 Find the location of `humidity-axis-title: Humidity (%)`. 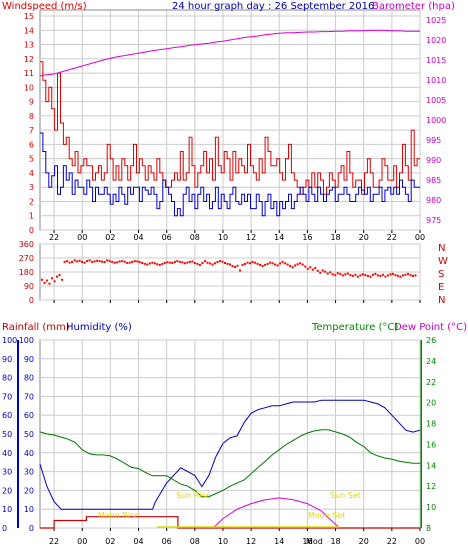

humidity-axis-title: Humidity (%) is located at coordinates (99, 327).